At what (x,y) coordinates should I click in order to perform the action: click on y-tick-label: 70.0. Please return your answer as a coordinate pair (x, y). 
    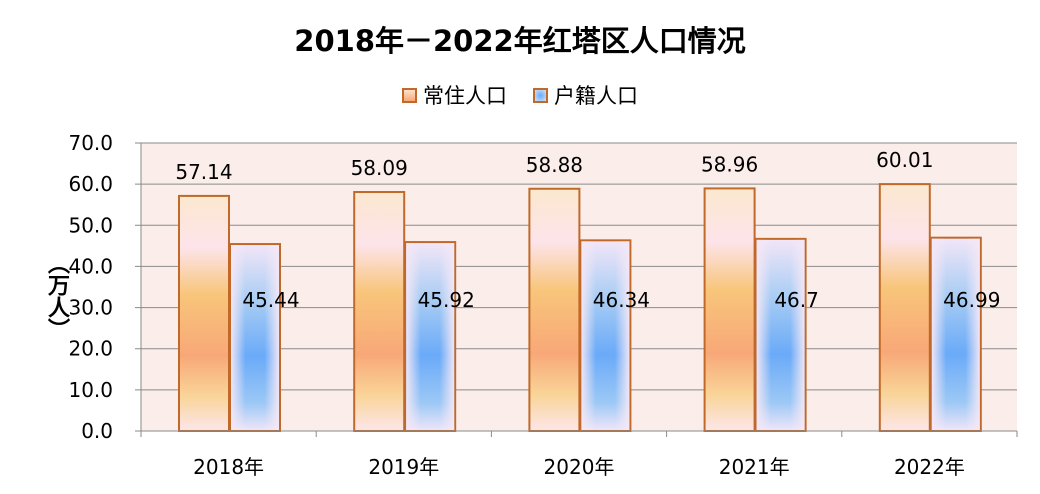
    Looking at the image, I should click on (90, 143).